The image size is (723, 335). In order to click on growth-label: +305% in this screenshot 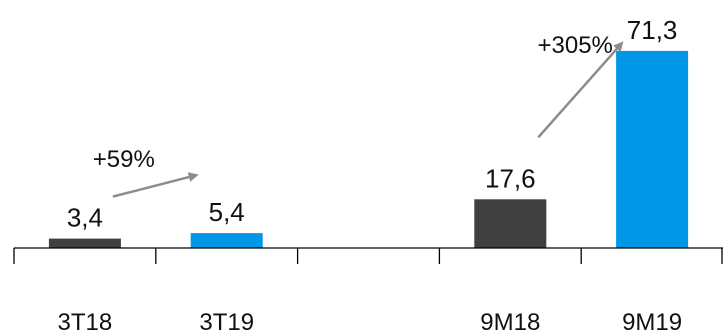, I will do `click(574, 45)`.